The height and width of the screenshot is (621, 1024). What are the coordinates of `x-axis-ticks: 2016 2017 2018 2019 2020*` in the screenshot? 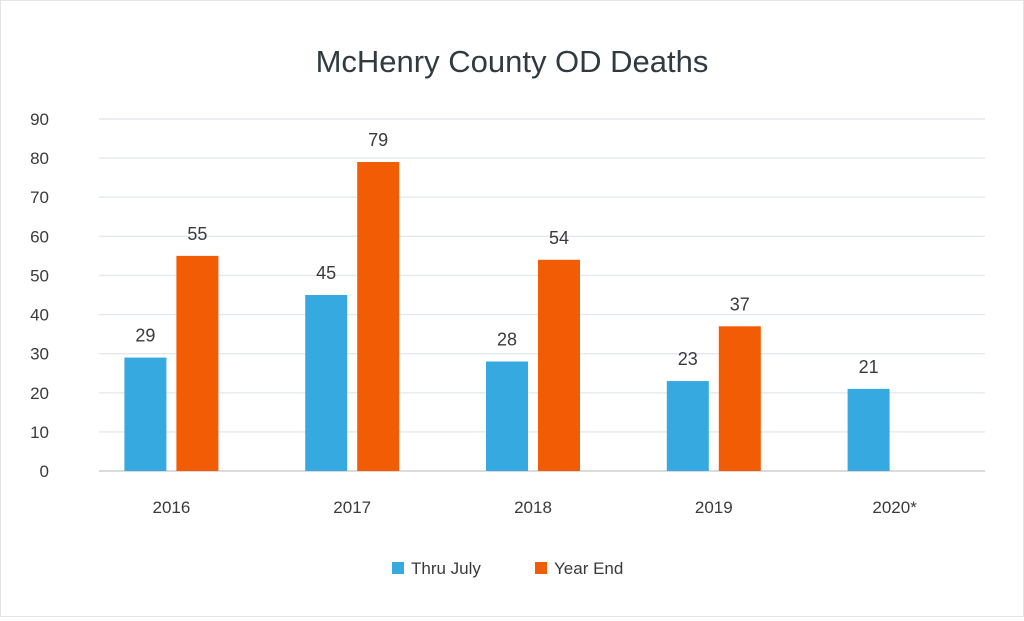 It's located at (534, 507).